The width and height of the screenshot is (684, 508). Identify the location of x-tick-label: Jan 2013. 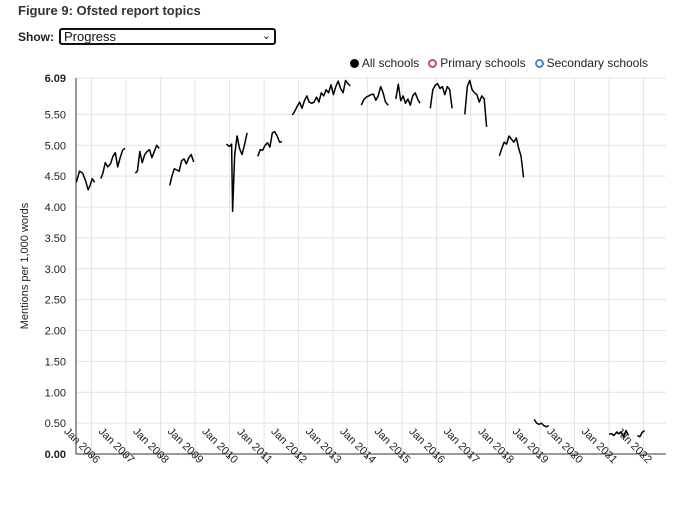
(323, 446).